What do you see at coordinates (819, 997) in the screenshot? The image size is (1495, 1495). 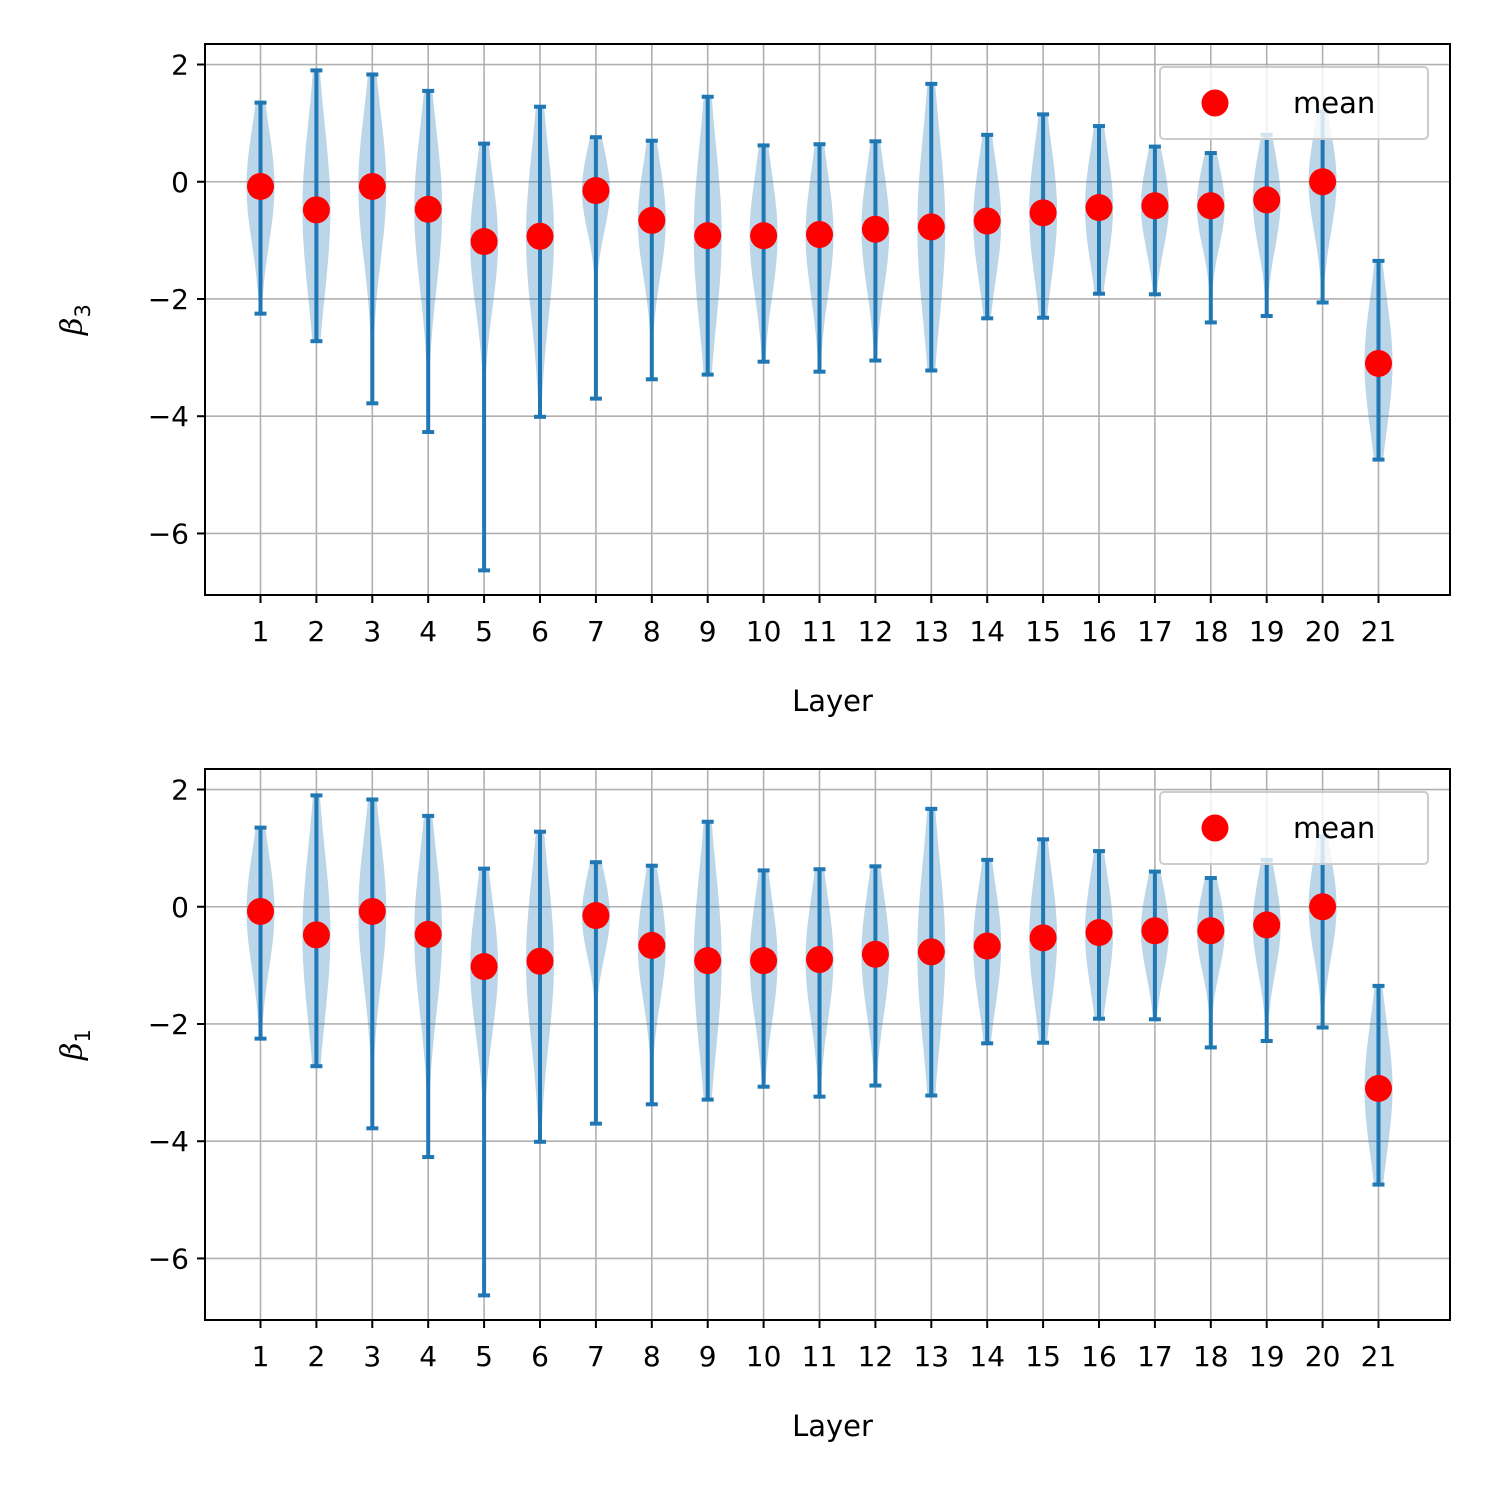 I see `mean-markers` at bounding box center [819, 997].